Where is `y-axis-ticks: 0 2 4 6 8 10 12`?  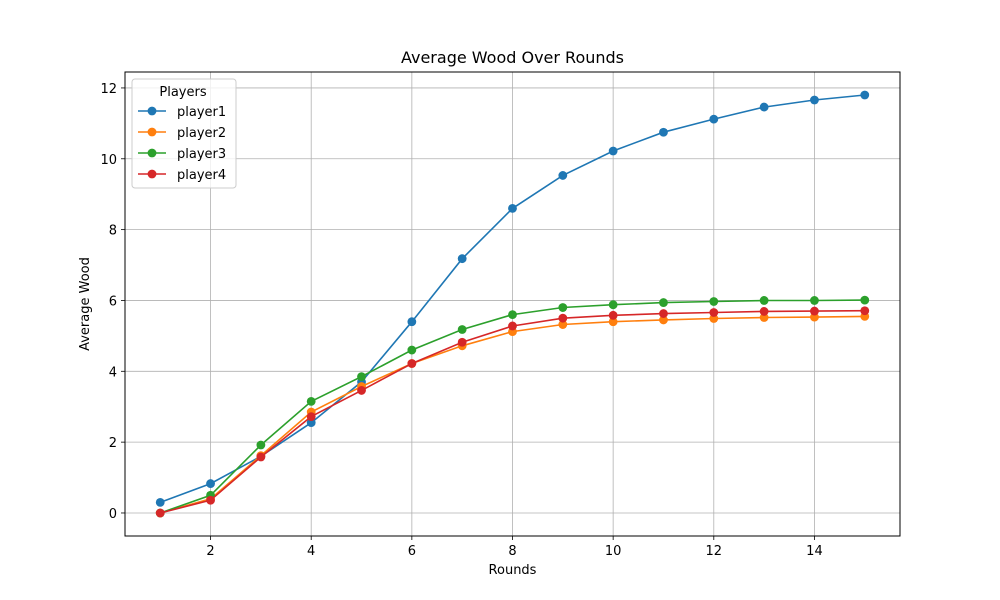
y-axis-ticks: 0 2 4 6 8 10 12 is located at coordinates (112, 302).